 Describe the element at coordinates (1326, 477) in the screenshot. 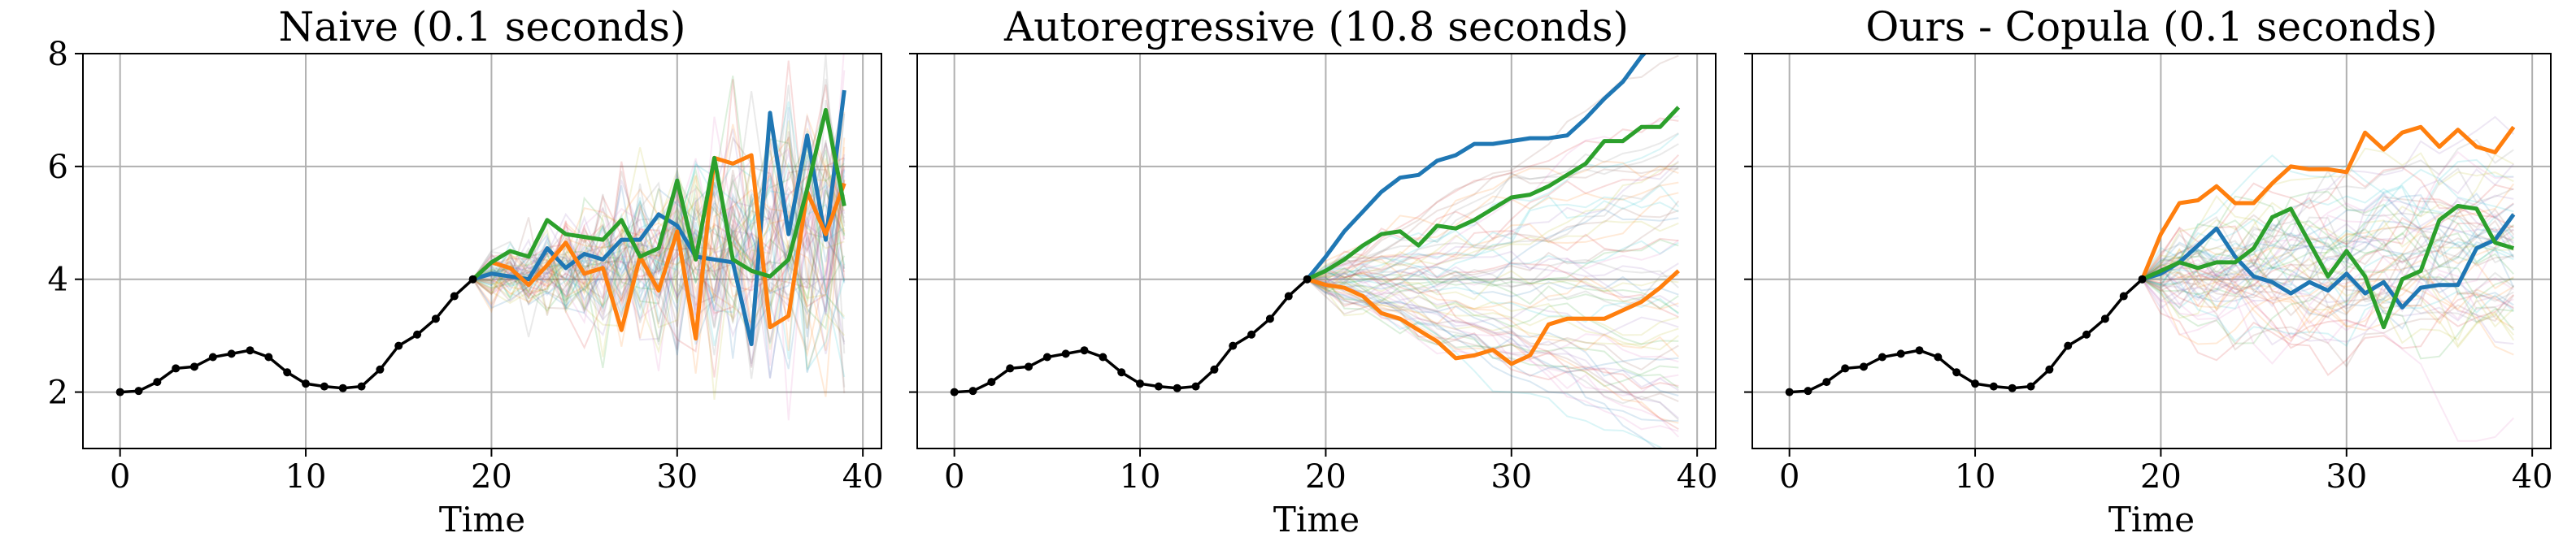

I see `x-tick-label: 20` at that location.